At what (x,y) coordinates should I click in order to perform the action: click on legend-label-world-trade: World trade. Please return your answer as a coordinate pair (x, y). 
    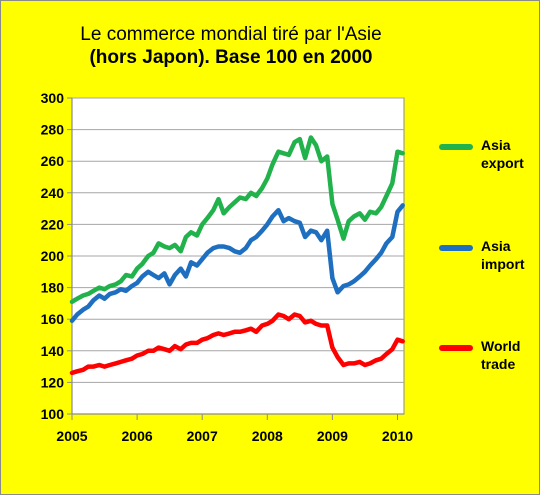
    Looking at the image, I should click on (510, 355).